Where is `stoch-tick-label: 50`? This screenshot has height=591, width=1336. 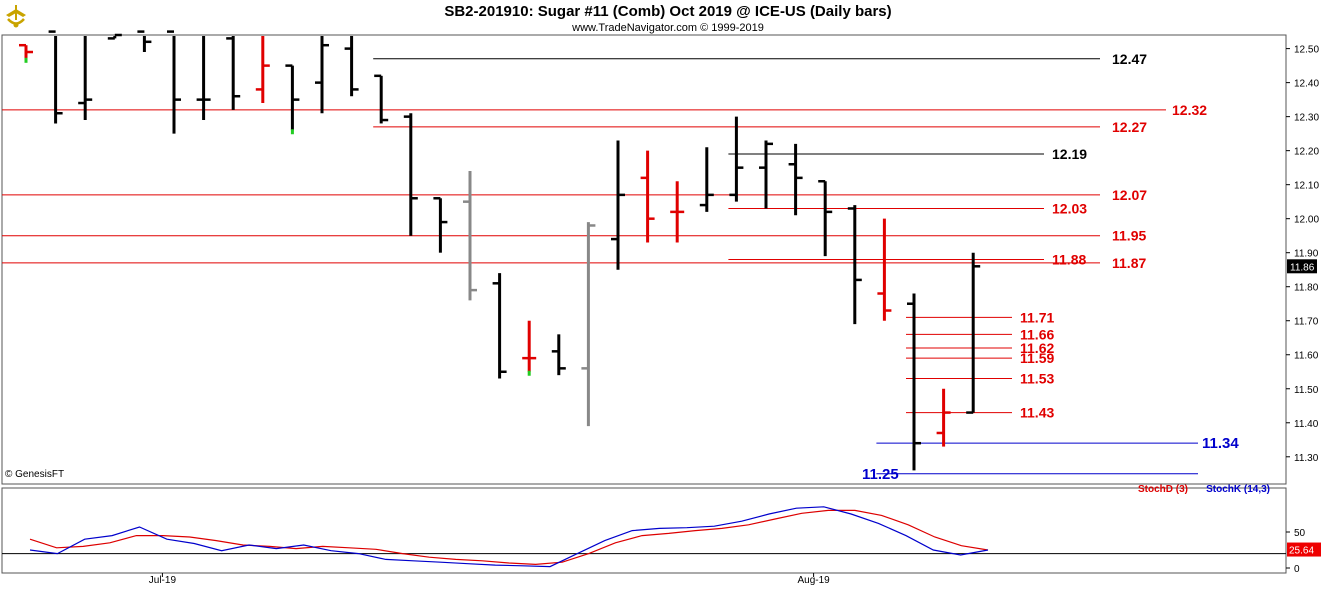 stoch-tick-label: 50 is located at coordinates (1300, 533).